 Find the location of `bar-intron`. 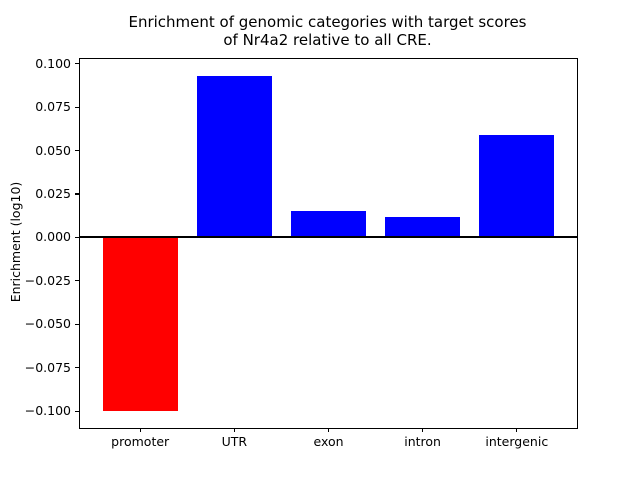

bar-intron is located at coordinates (423, 227).